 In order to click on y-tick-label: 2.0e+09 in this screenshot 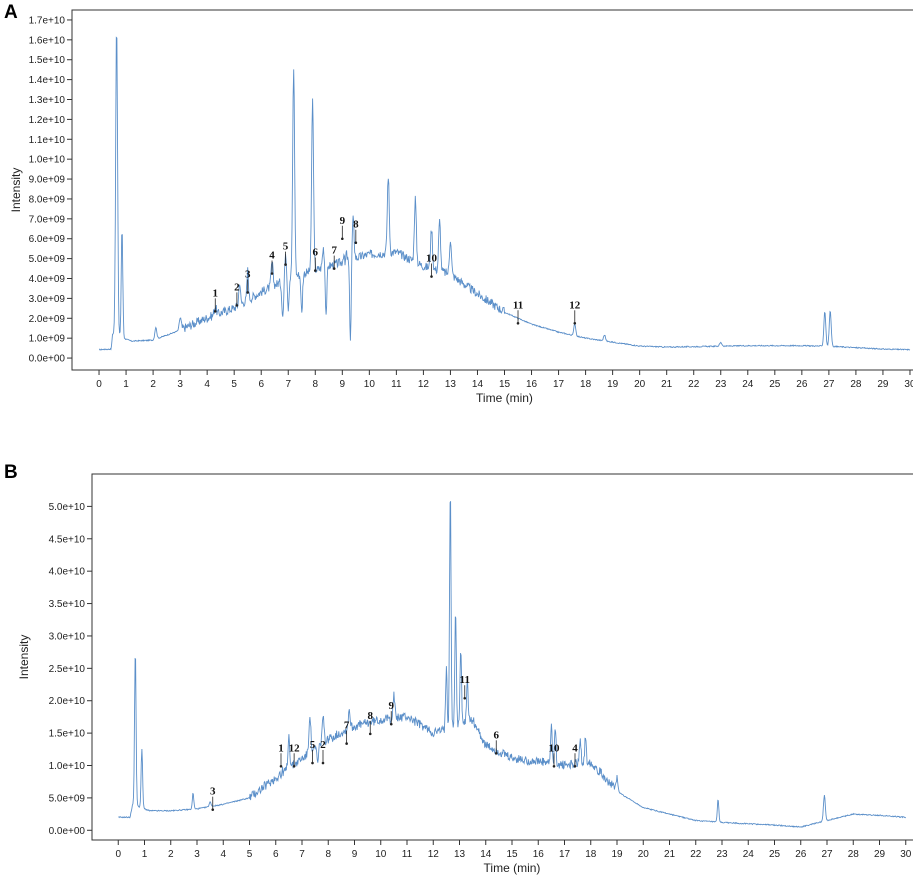, I will do `click(47, 319)`.